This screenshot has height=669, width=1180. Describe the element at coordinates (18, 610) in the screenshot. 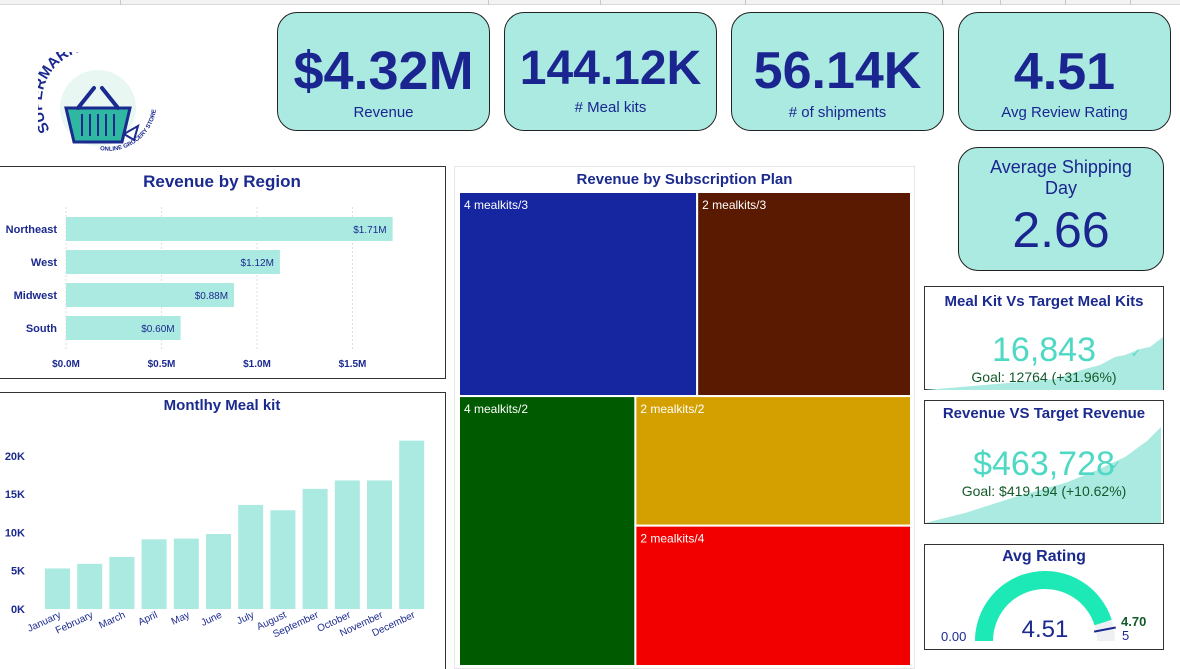

I see `monthly-y-tick-label: 0K` at that location.